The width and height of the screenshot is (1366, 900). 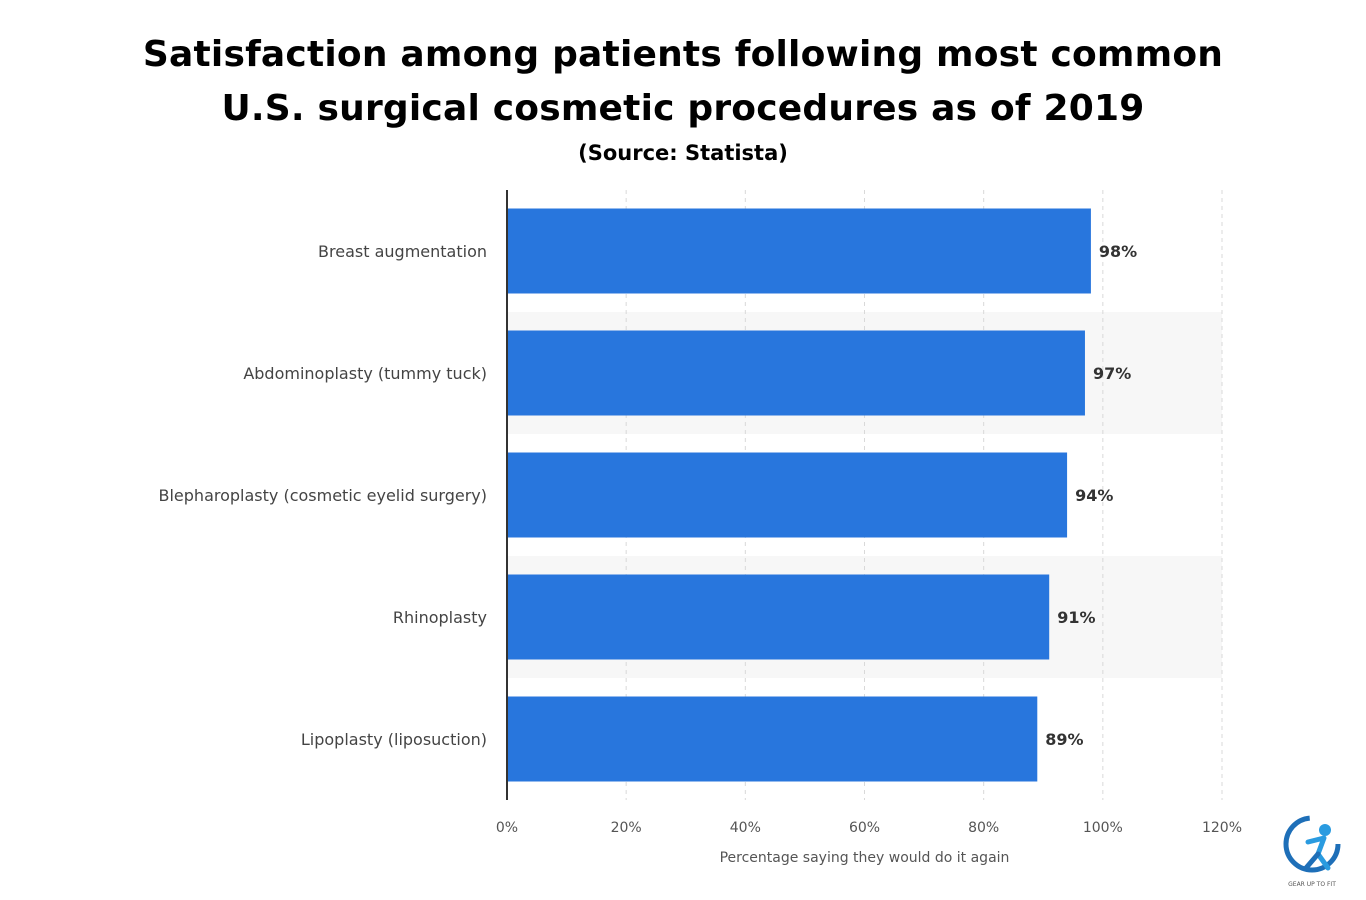 What do you see at coordinates (365, 373) in the screenshot?
I see `category-label: Abdominoplasty (tummy tuck)` at bounding box center [365, 373].